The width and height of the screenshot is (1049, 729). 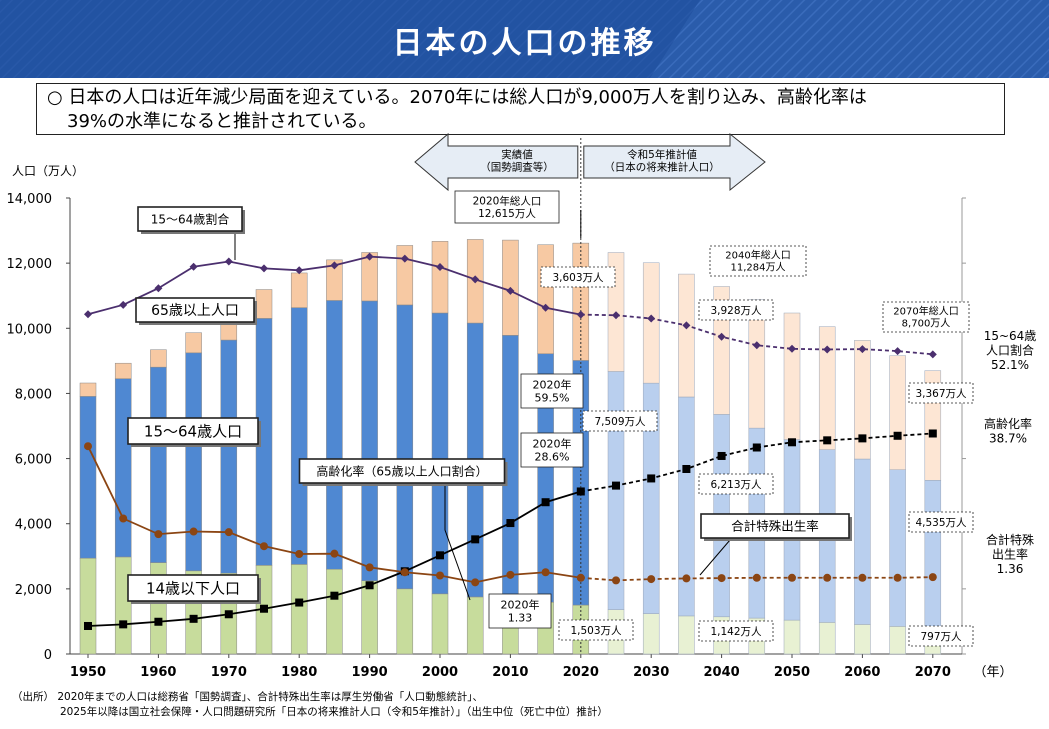 I want to click on value-2070-age15-64: 4,535万人, so click(x=941, y=522).